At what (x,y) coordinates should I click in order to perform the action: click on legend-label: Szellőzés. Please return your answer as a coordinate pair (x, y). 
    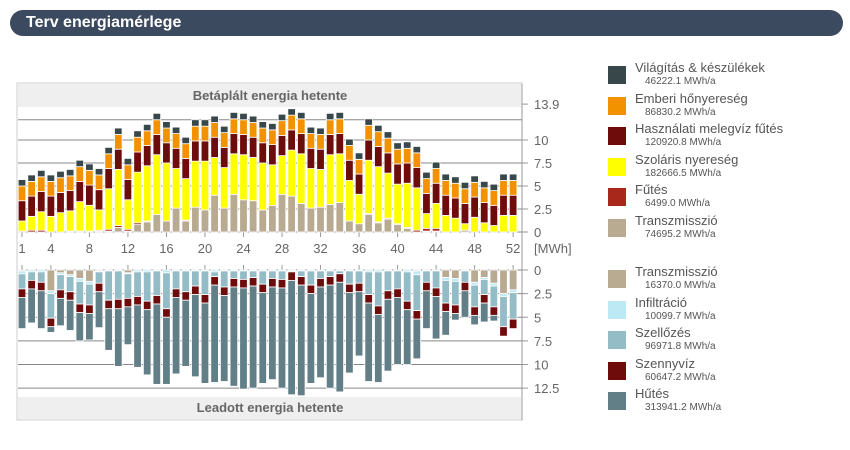
    Looking at the image, I should click on (663, 332).